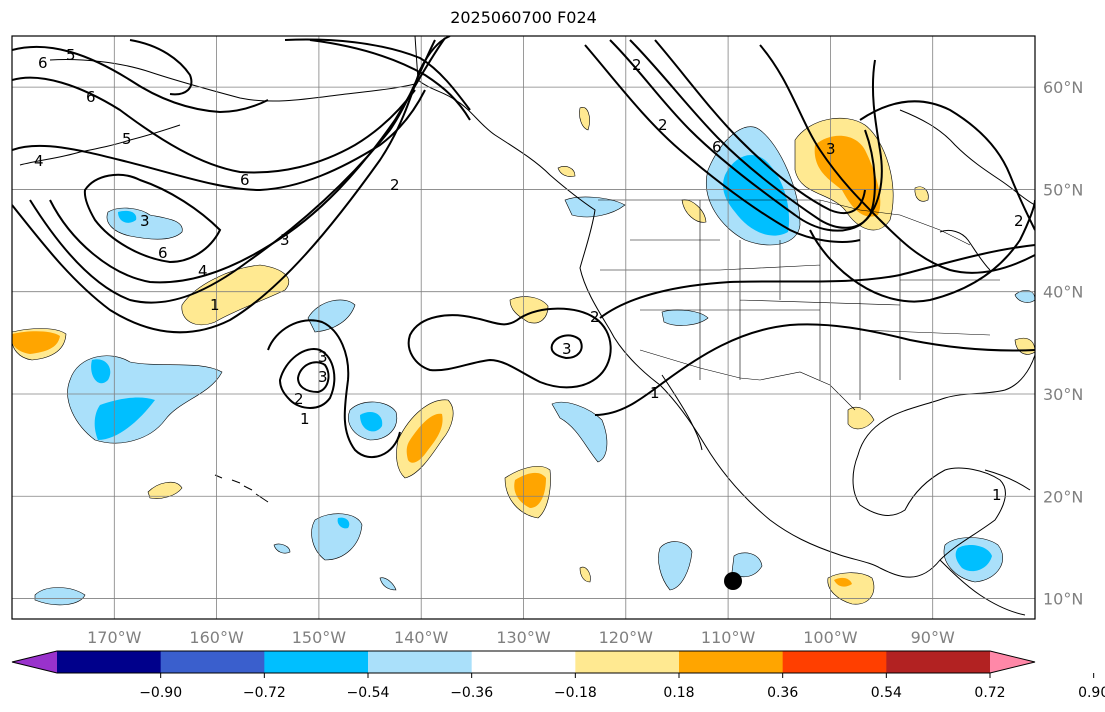 This screenshot has width=1105, height=712. Describe the element at coordinates (1012, 662) in the screenshot. I see `colorbar-extend-high` at that location.